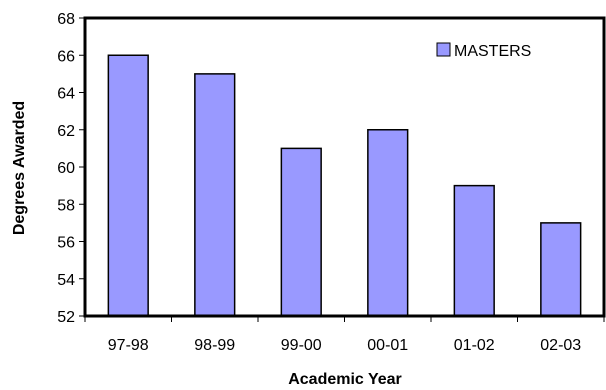  Describe the element at coordinates (345, 379) in the screenshot. I see `x-axis-title: Academic Year` at that location.